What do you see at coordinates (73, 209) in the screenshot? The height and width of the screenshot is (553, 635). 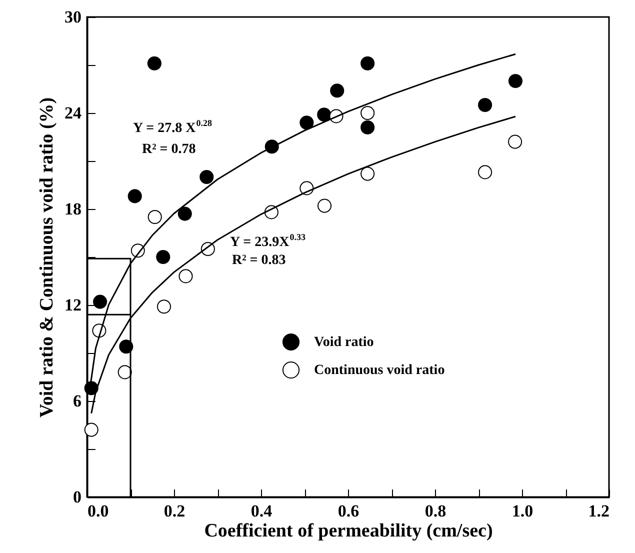 I see `y-tick-label: 18` at bounding box center [73, 209].